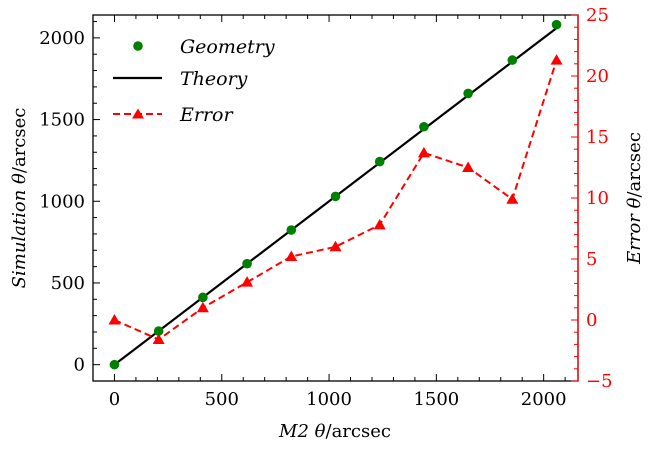  Describe the element at coordinates (599, 381) in the screenshot. I see `y-right-tick-label: −5` at that location.